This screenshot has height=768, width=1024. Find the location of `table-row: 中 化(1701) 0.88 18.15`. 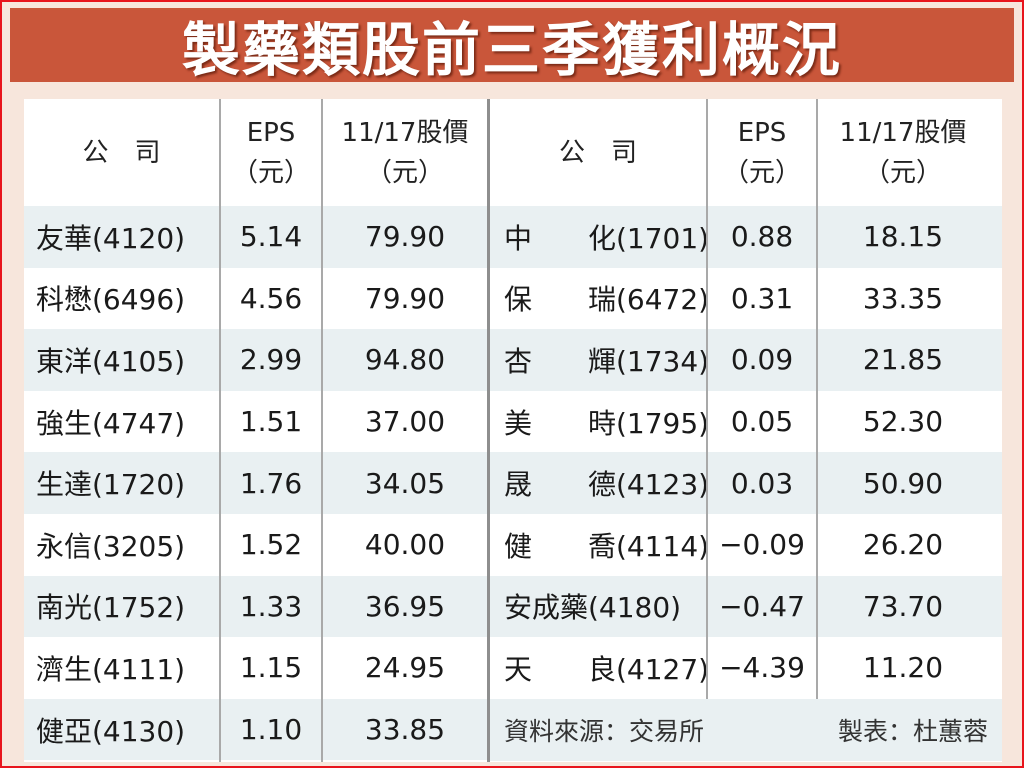

table-row: 中 化(1701) 0.88 18.15 is located at coordinates (746, 237).